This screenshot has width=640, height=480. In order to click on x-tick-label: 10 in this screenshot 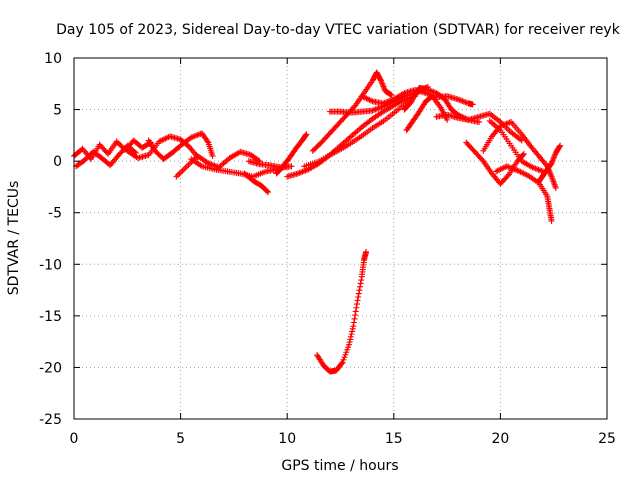, I will do `click(287, 439)`.